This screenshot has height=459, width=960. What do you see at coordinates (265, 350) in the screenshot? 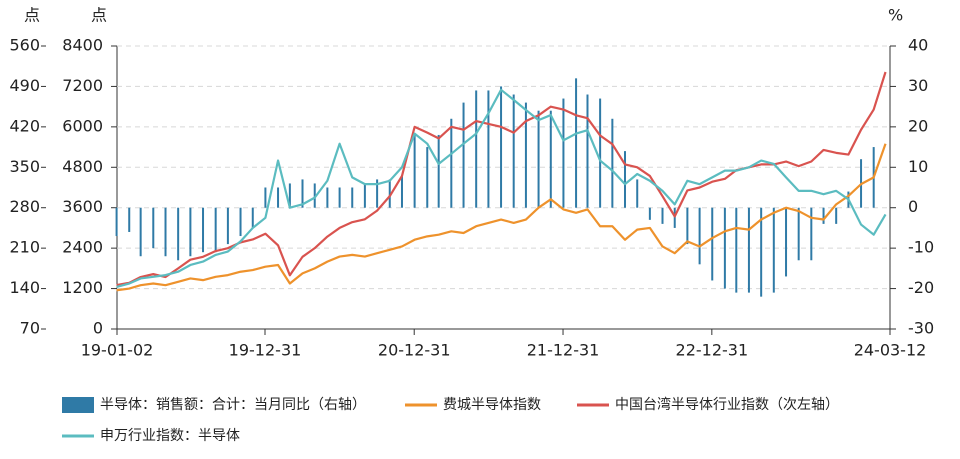
I see `x-tick-label: 19-12-31` at bounding box center [265, 350].